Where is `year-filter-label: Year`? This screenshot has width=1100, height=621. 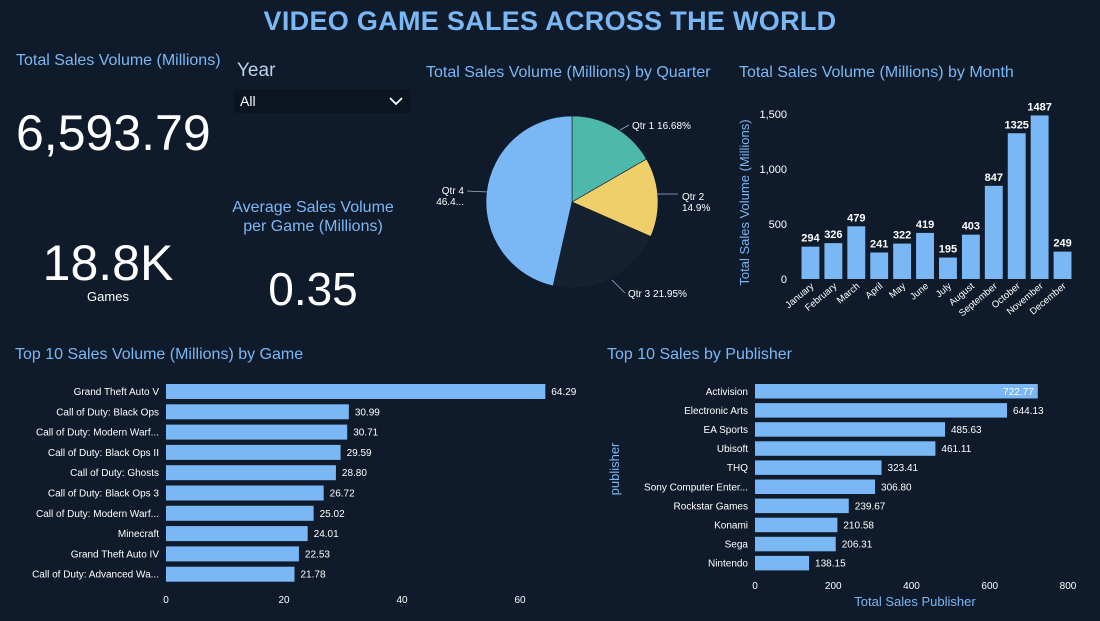 year-filter-label: Year is located at coordinates (256, 70).